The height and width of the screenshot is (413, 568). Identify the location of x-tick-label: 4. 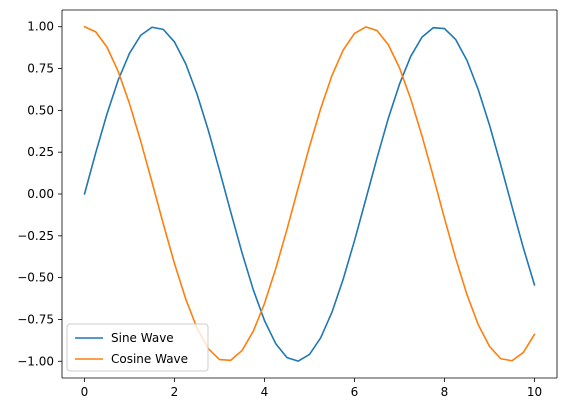
(265, 392).